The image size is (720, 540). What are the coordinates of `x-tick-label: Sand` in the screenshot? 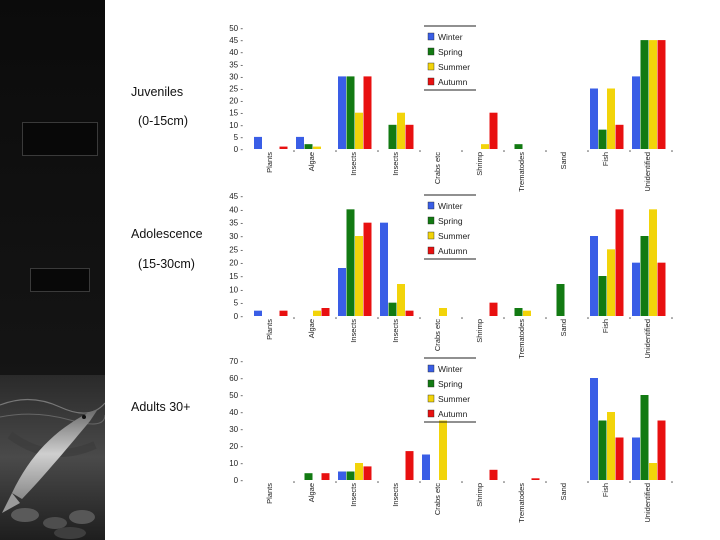 It's located at (563, 161).